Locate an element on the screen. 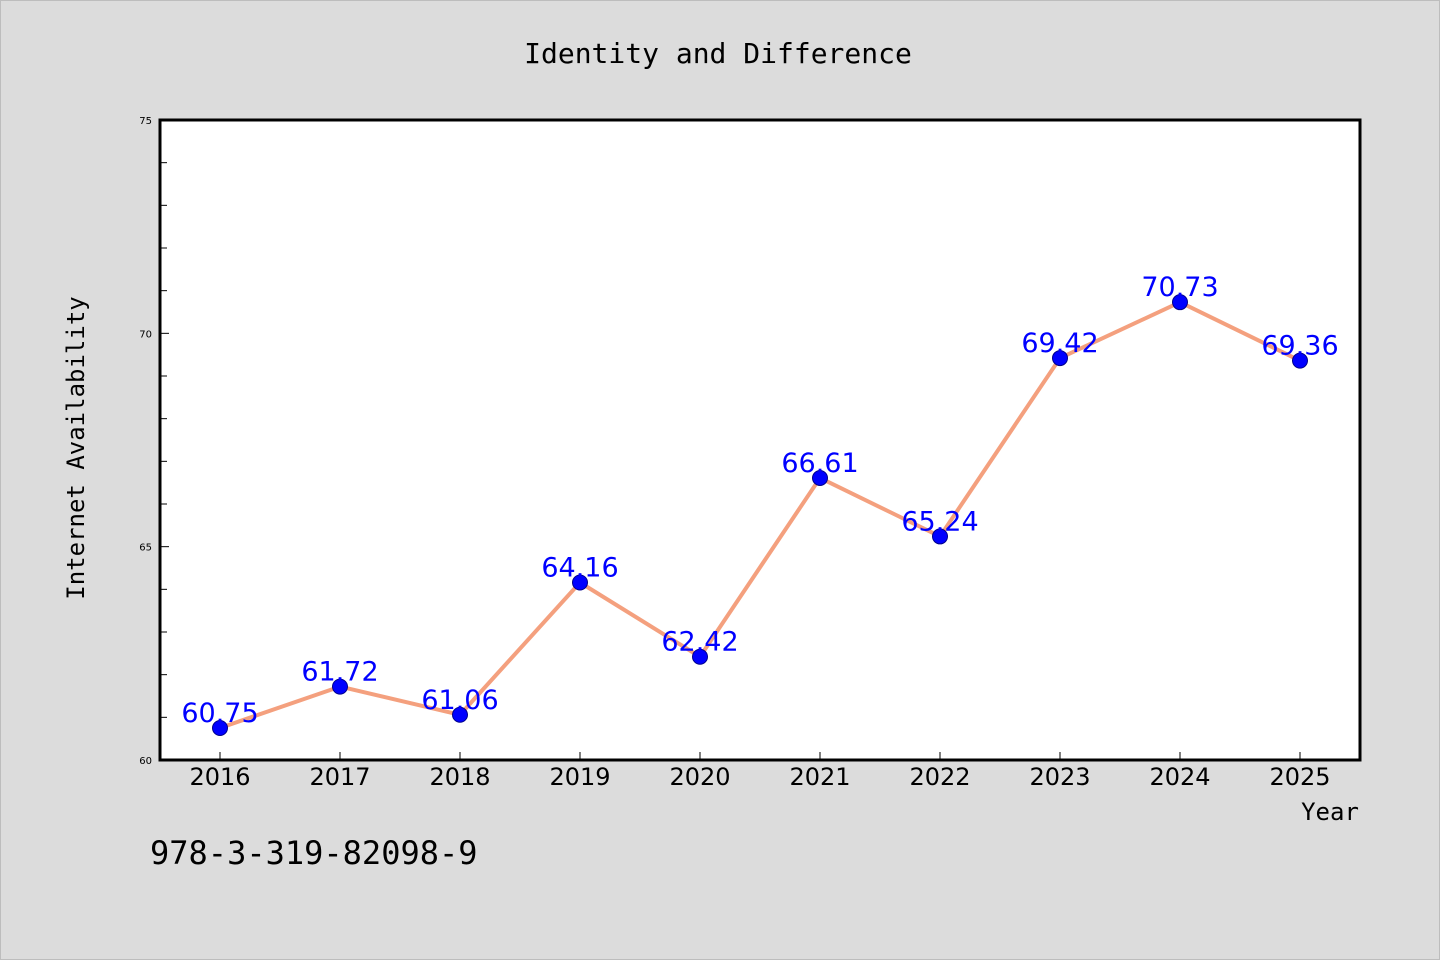 This screenshot has width=1440, height=960. data-label: 70.73 is located at coordinates (1179, 287).